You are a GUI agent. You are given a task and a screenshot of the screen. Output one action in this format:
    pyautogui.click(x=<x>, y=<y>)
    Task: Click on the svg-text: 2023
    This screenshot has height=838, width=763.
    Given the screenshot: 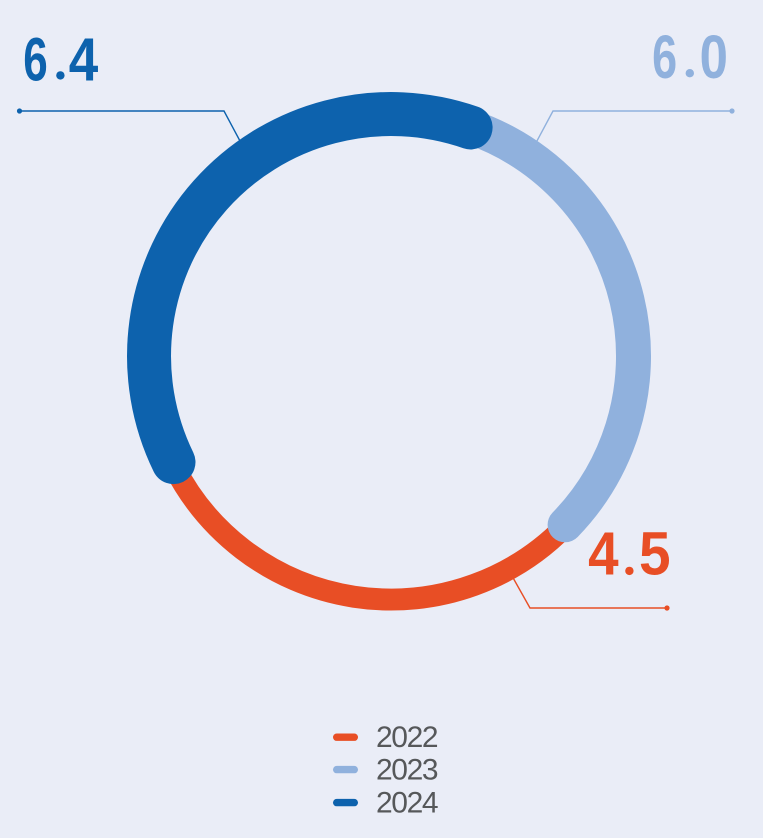 What is the action you would take?
    pyautogui.click(x=407, y=770)
    